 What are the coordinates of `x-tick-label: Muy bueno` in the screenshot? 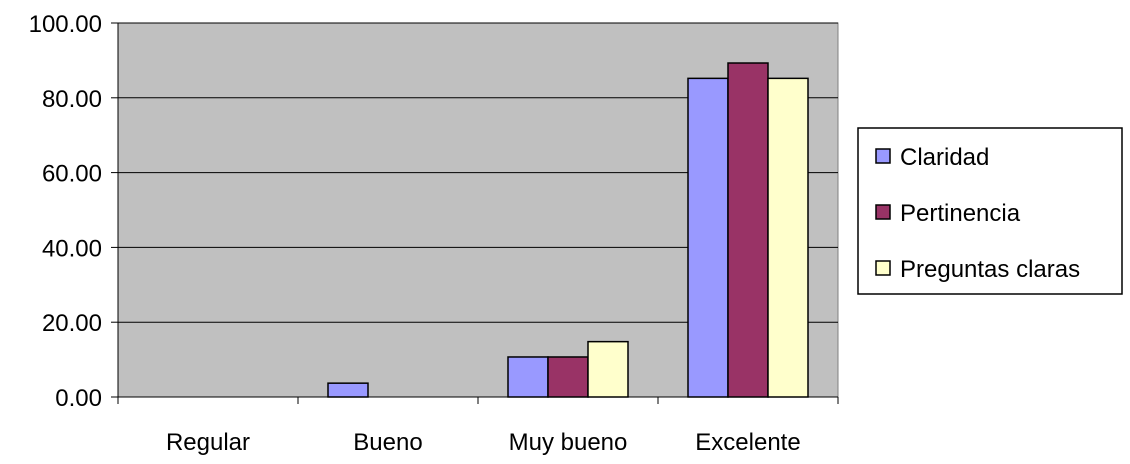 It's located at (568, 442).